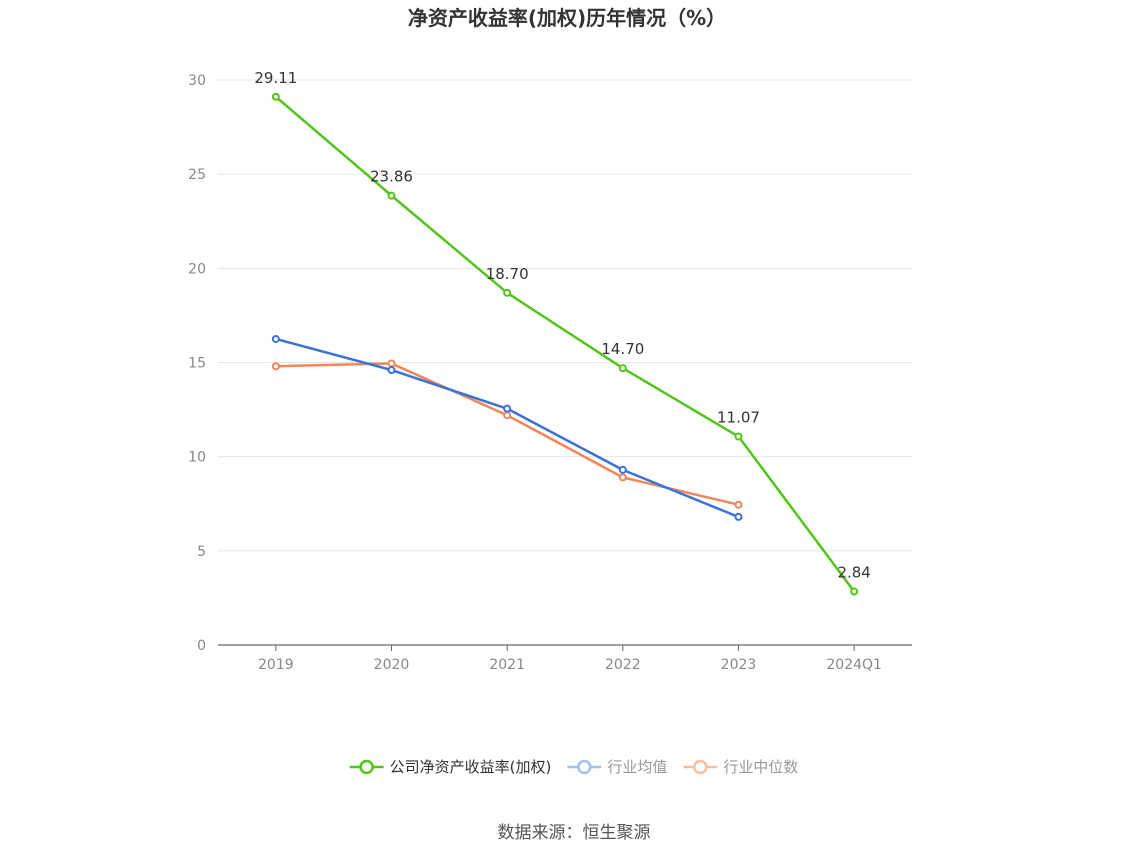 The height and width of the screenshot is (859, 1148). Describe the element at coordinates (623, 665) in the screenshot. I see `x-tick-label: 2022` at that location.